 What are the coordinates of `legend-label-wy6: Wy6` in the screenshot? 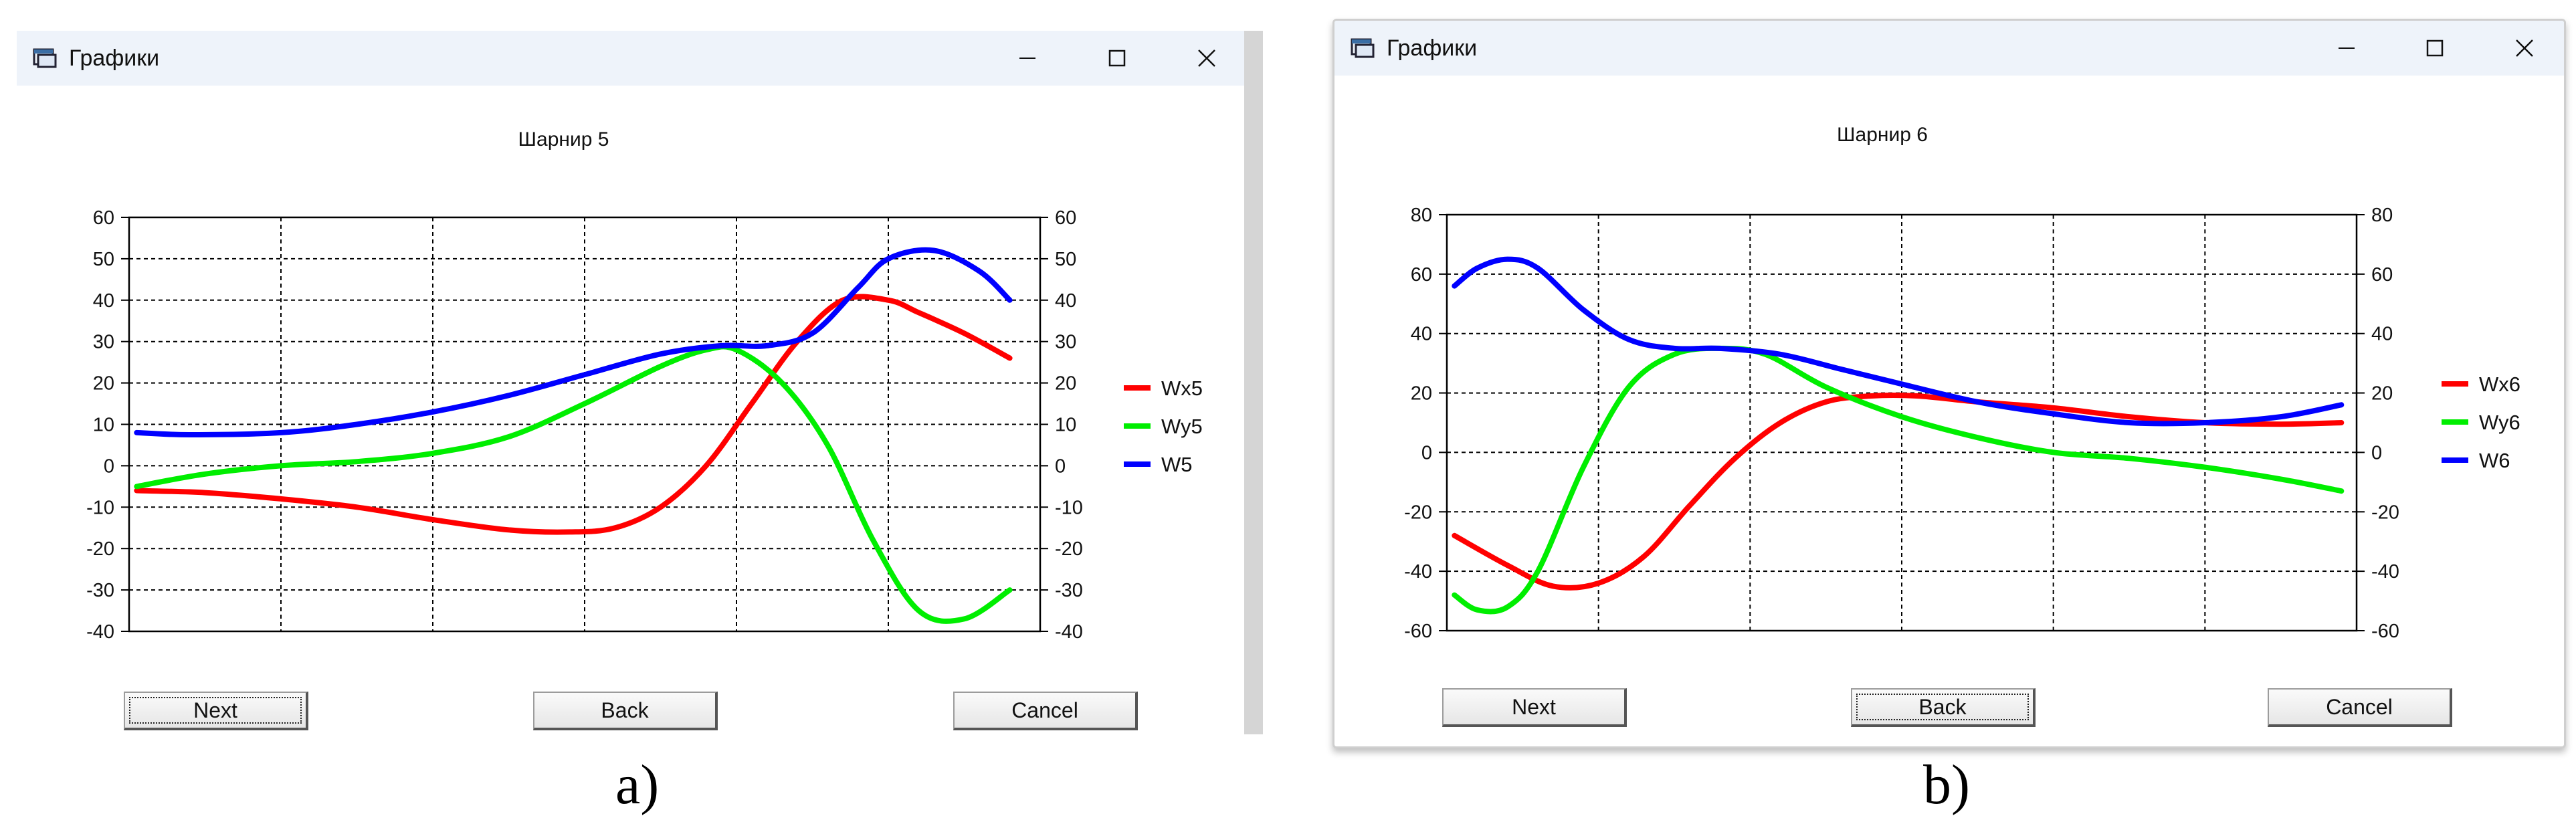 It's located at (2499, 422).